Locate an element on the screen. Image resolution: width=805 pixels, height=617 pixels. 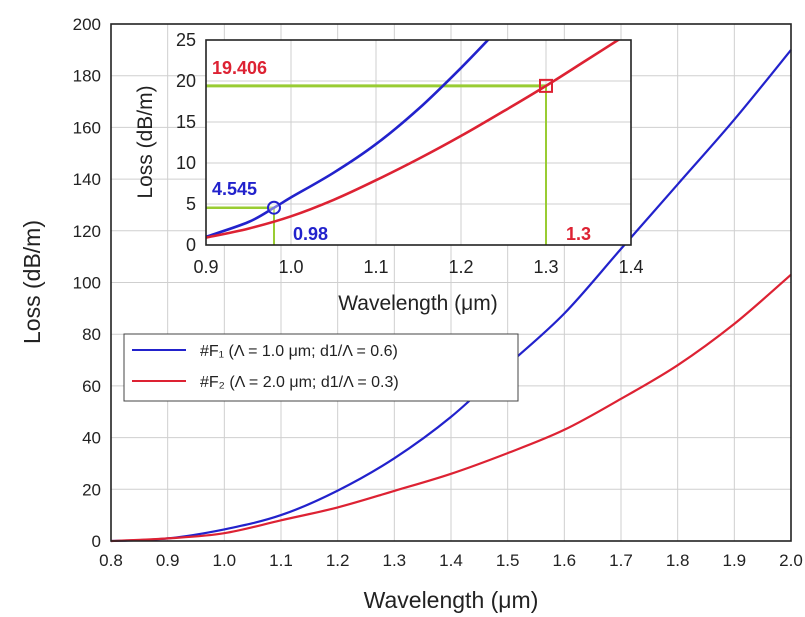
main-x-tick-label: 1.8 is located at coordinates (678, 560).